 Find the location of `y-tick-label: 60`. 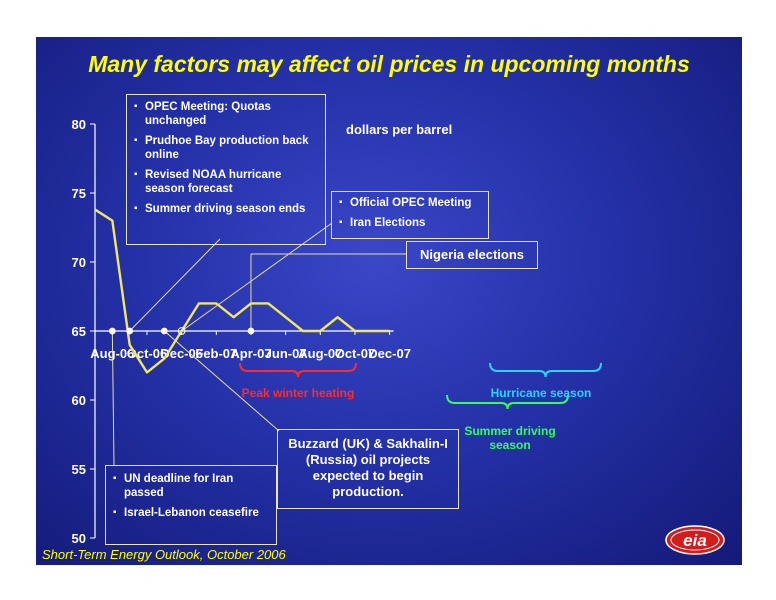

y-tick-label: 60 is located at coordinates (79, 400).